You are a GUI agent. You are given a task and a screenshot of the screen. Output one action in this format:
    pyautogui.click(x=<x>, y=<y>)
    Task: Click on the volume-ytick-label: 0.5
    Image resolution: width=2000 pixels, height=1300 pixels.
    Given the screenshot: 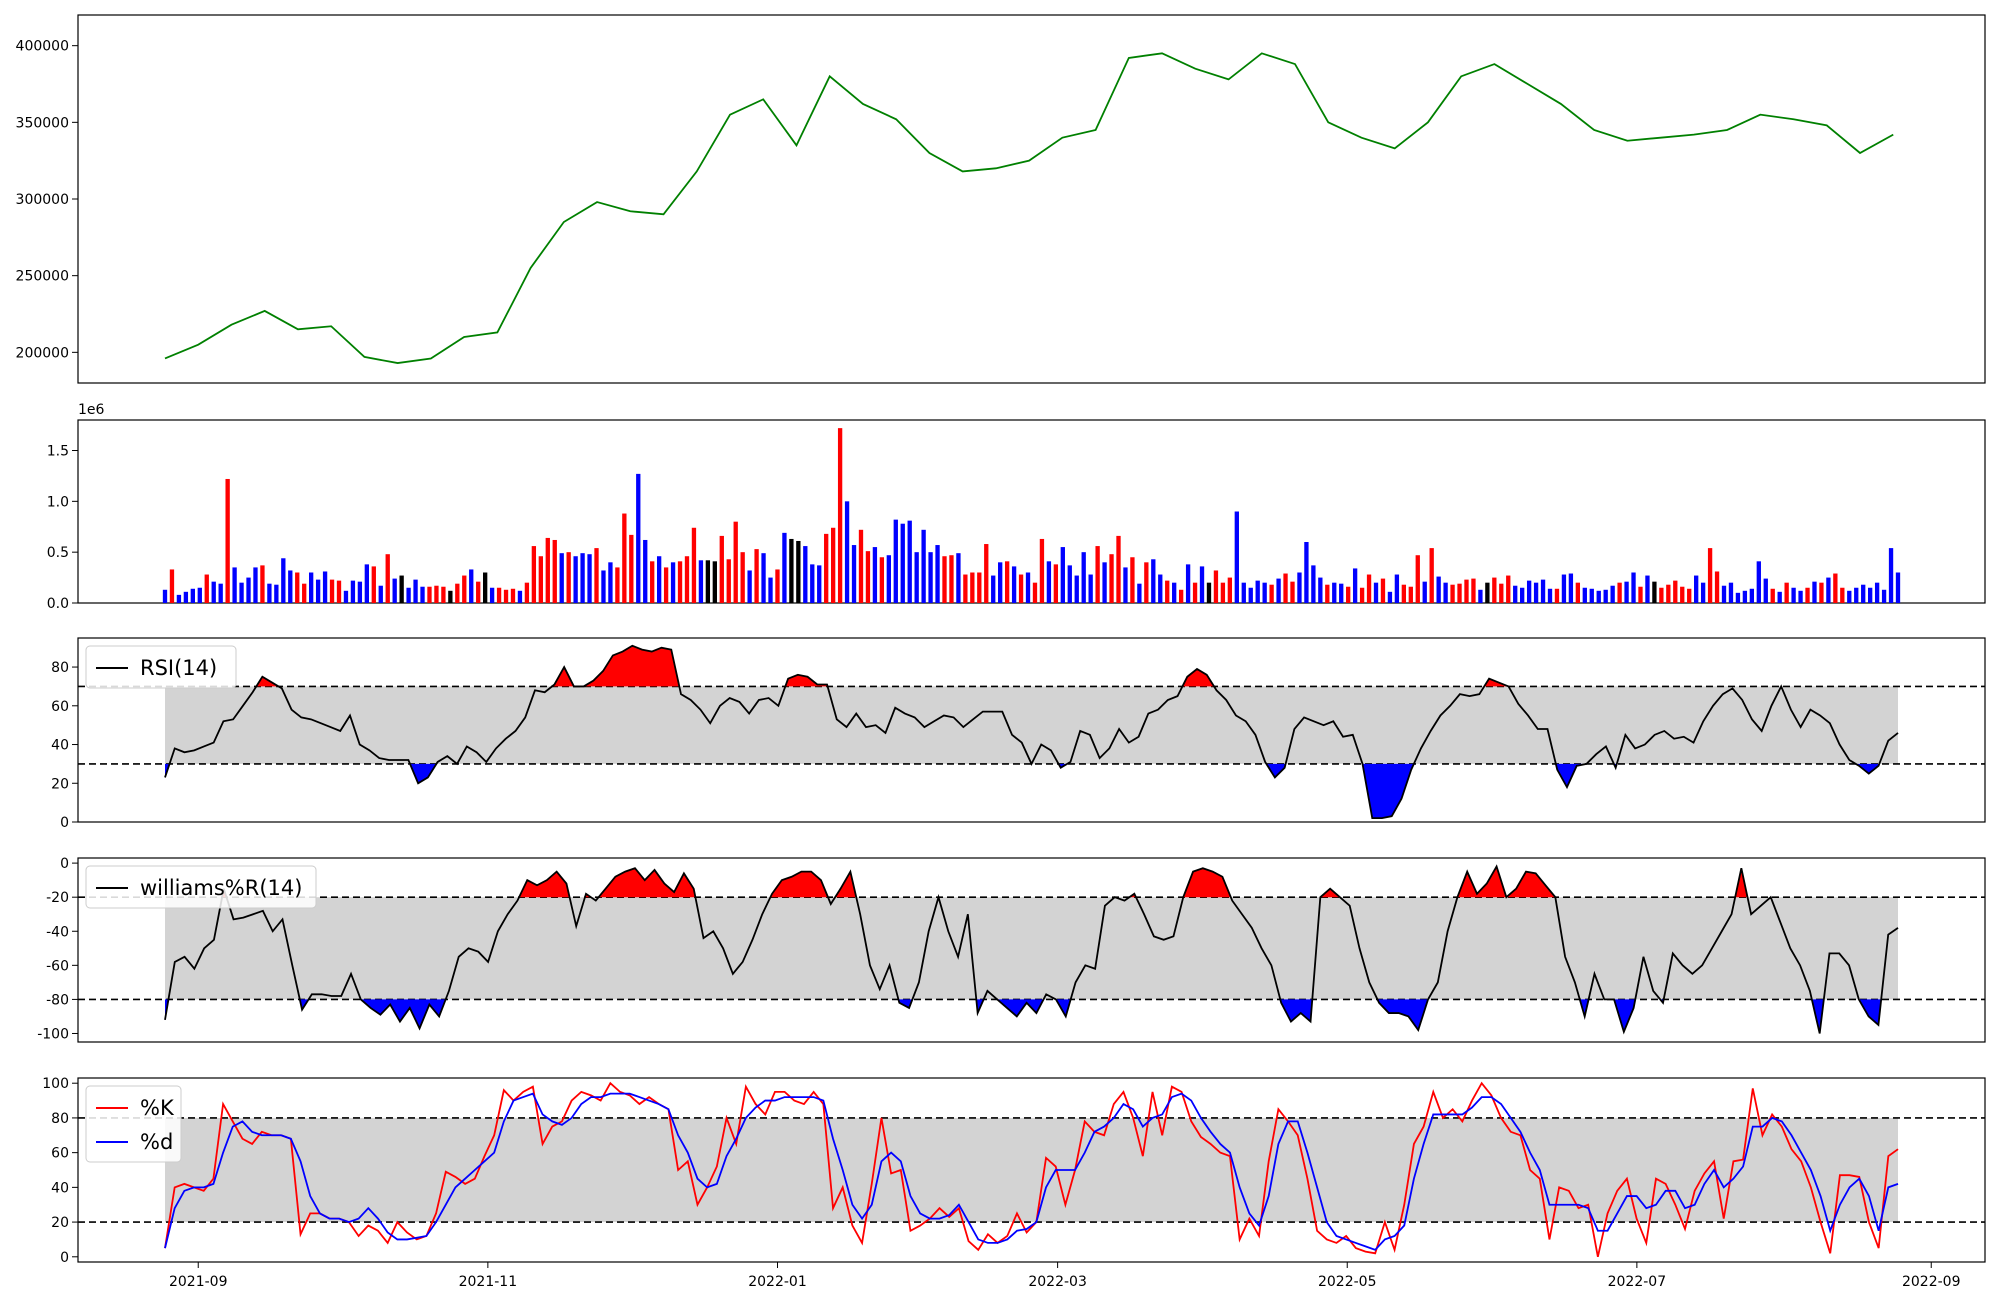 What is the action you would take?
    pyautogui.click(x=58, y=553)
    